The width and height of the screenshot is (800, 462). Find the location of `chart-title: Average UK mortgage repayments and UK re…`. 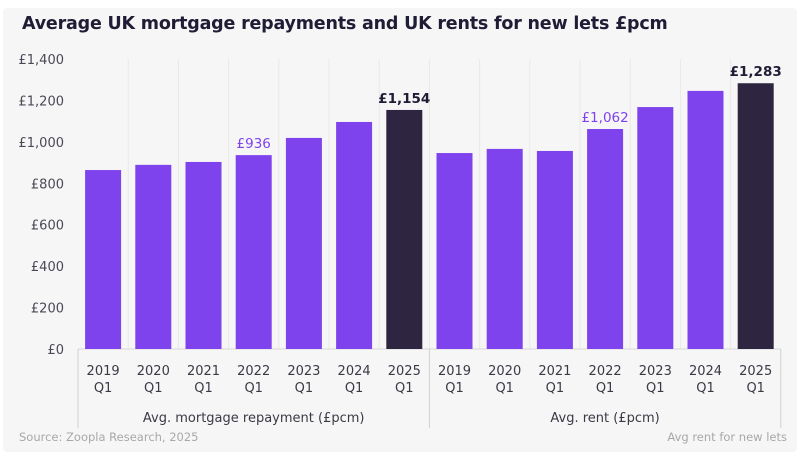

chart-title: Average UK mortgage repayments and UK re… is located at coordinates (345, 24).